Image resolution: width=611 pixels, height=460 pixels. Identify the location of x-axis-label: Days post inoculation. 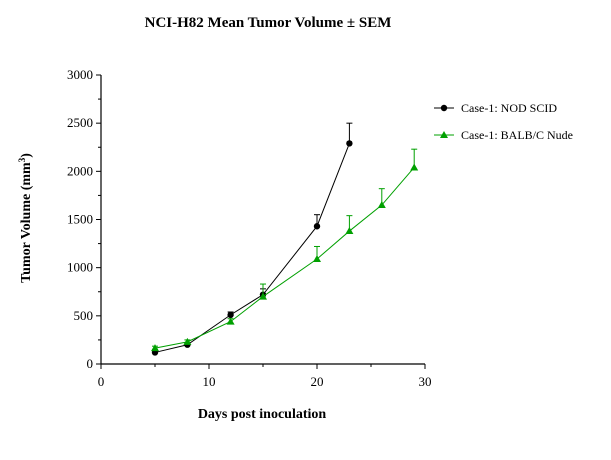
(262, 414).